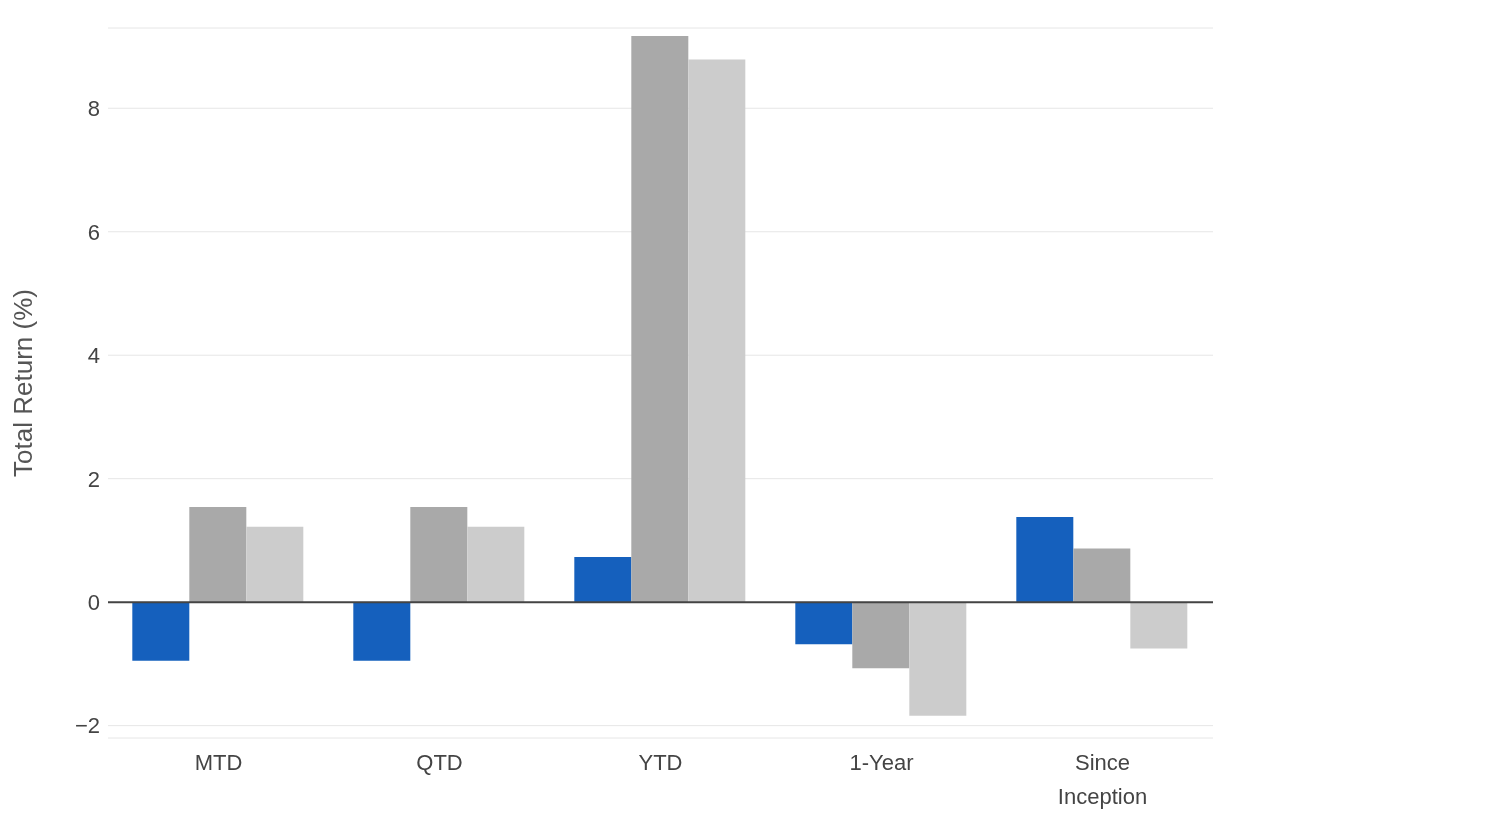  What do you see at coordinates (660, 762) in the screenshot?
I see `x-tick-label: YTD` at bounding box center [660, 762].